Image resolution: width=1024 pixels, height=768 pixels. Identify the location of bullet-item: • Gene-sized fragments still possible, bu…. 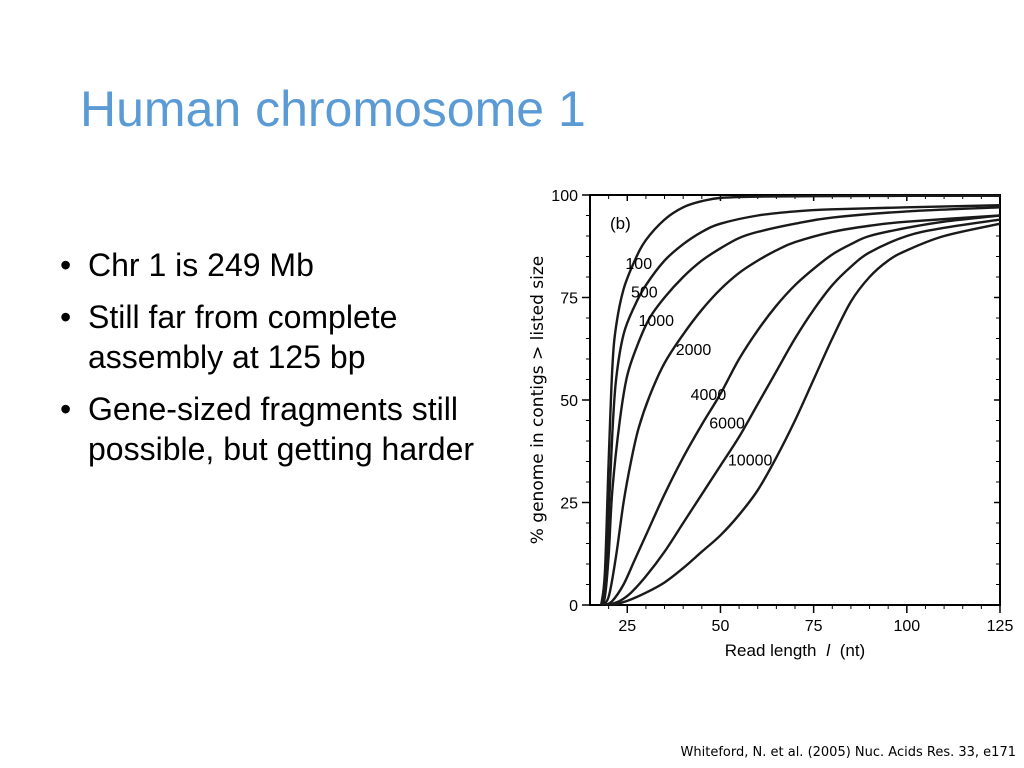
(290, 429).